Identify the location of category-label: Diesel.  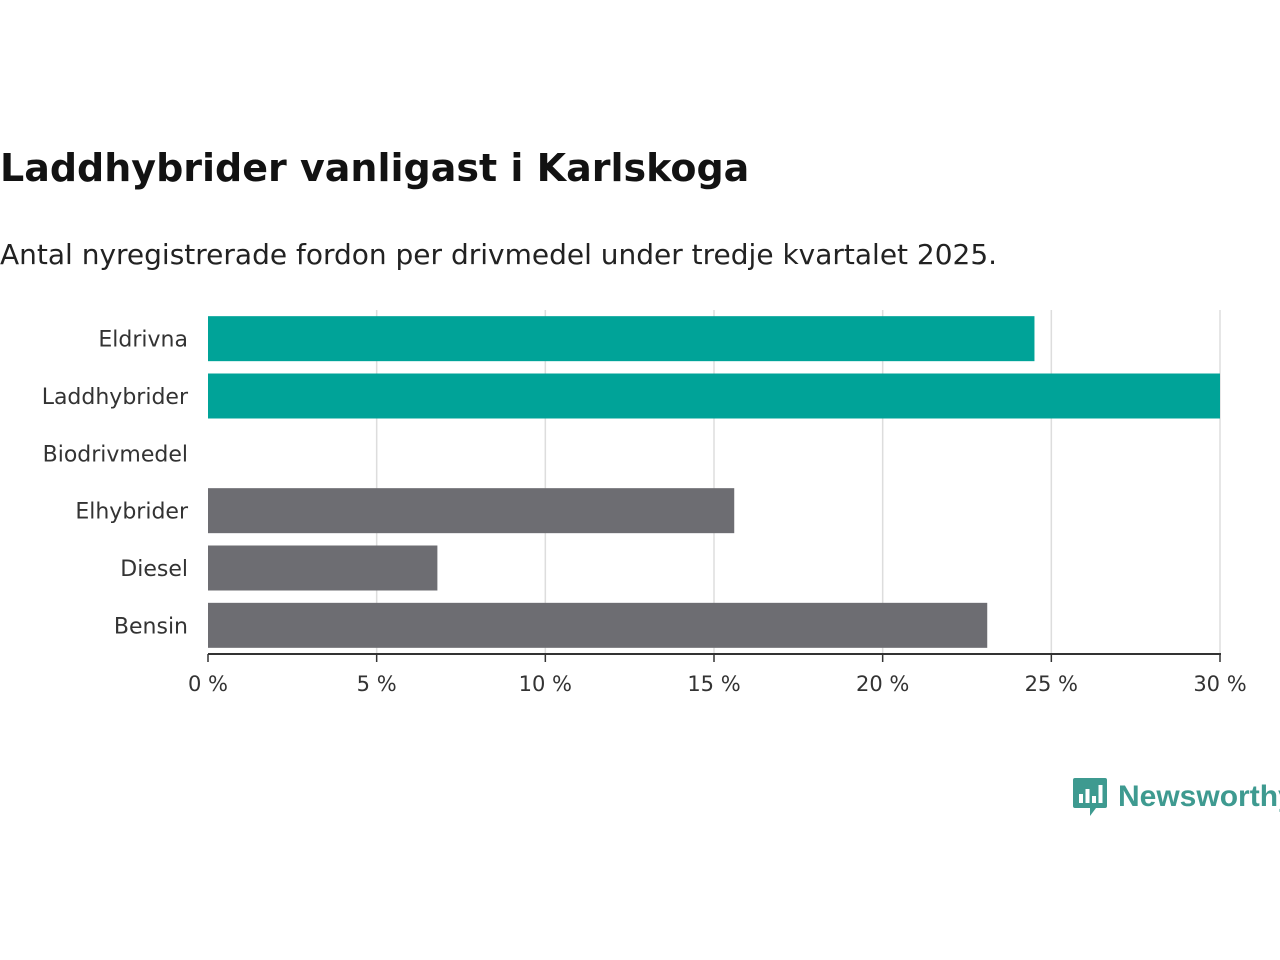
(154, 569).